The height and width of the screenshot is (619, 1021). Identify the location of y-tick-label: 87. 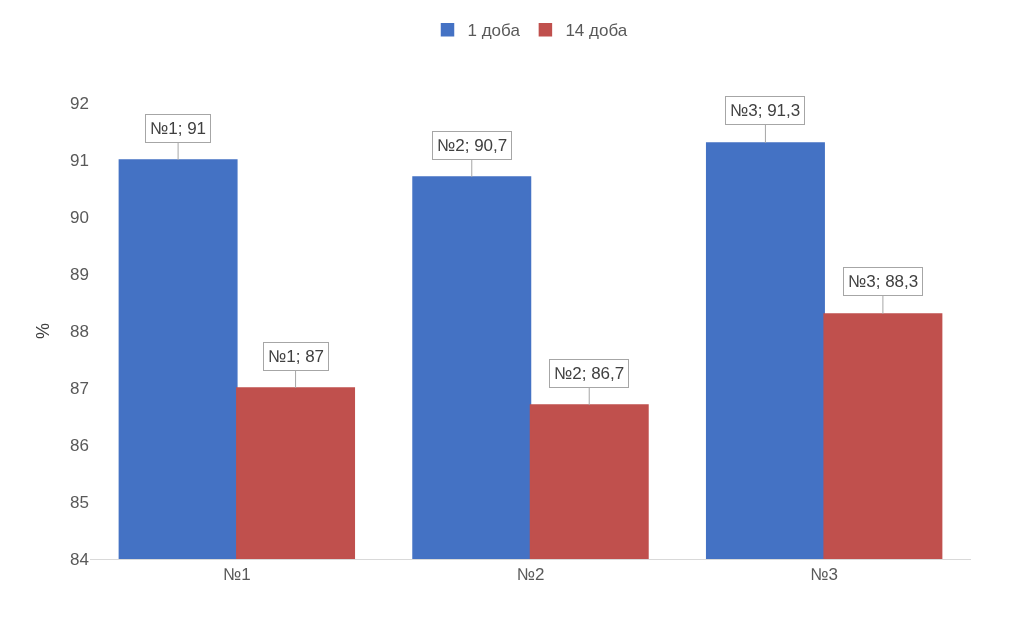
(79, 388).